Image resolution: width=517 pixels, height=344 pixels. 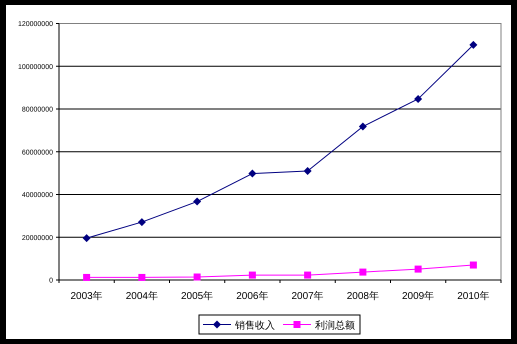 What do you see at coordinates (254, 326) in the screenshot?
I see `legend-label: 销售收入` at bounding box center [254, 326].